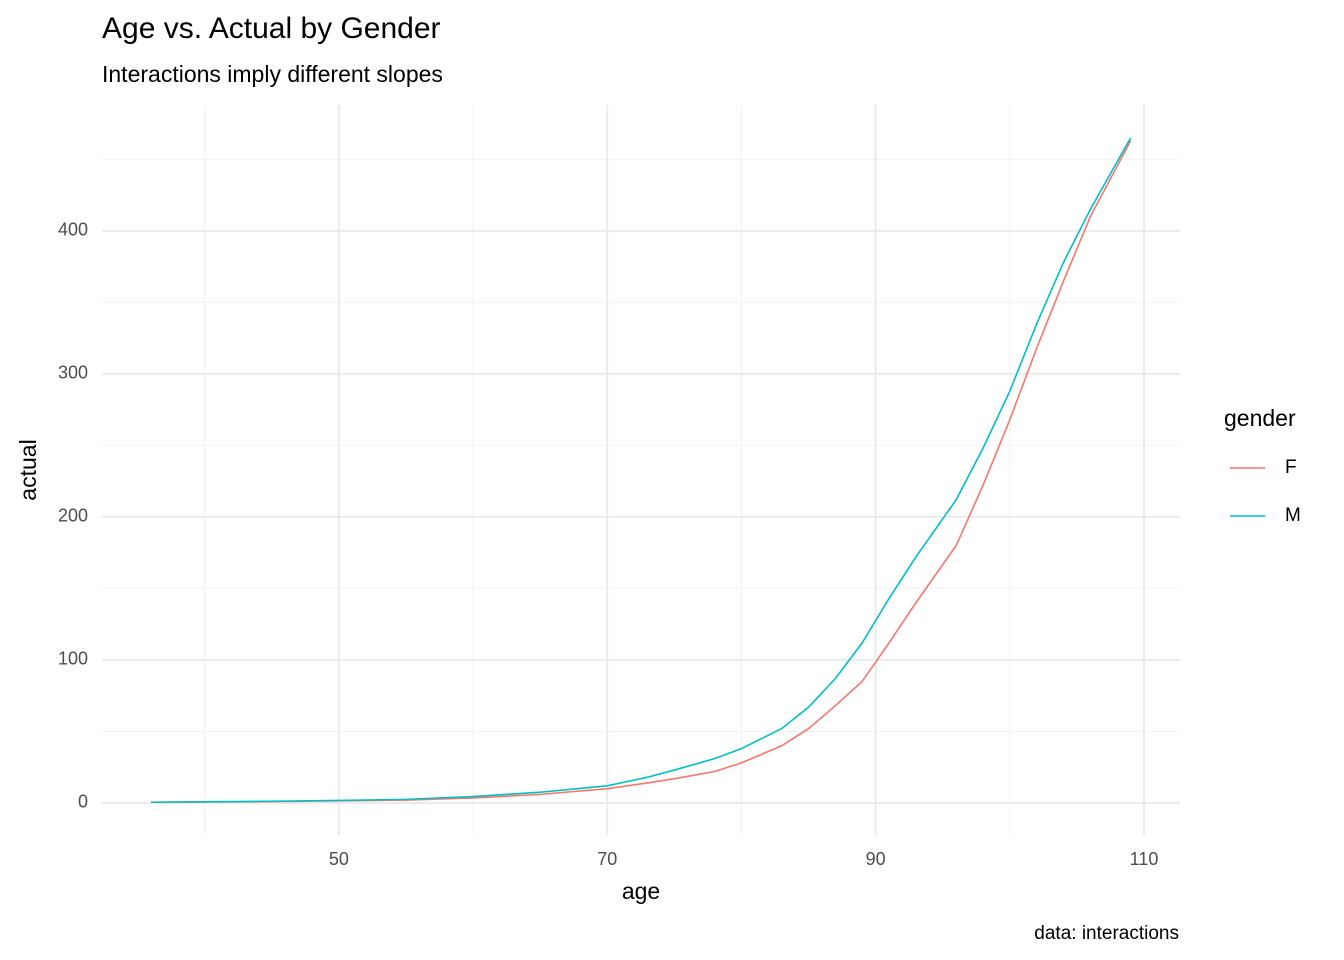  I want to click on chart-subtitle: Interactions imply different slopes, so click(272, 74).